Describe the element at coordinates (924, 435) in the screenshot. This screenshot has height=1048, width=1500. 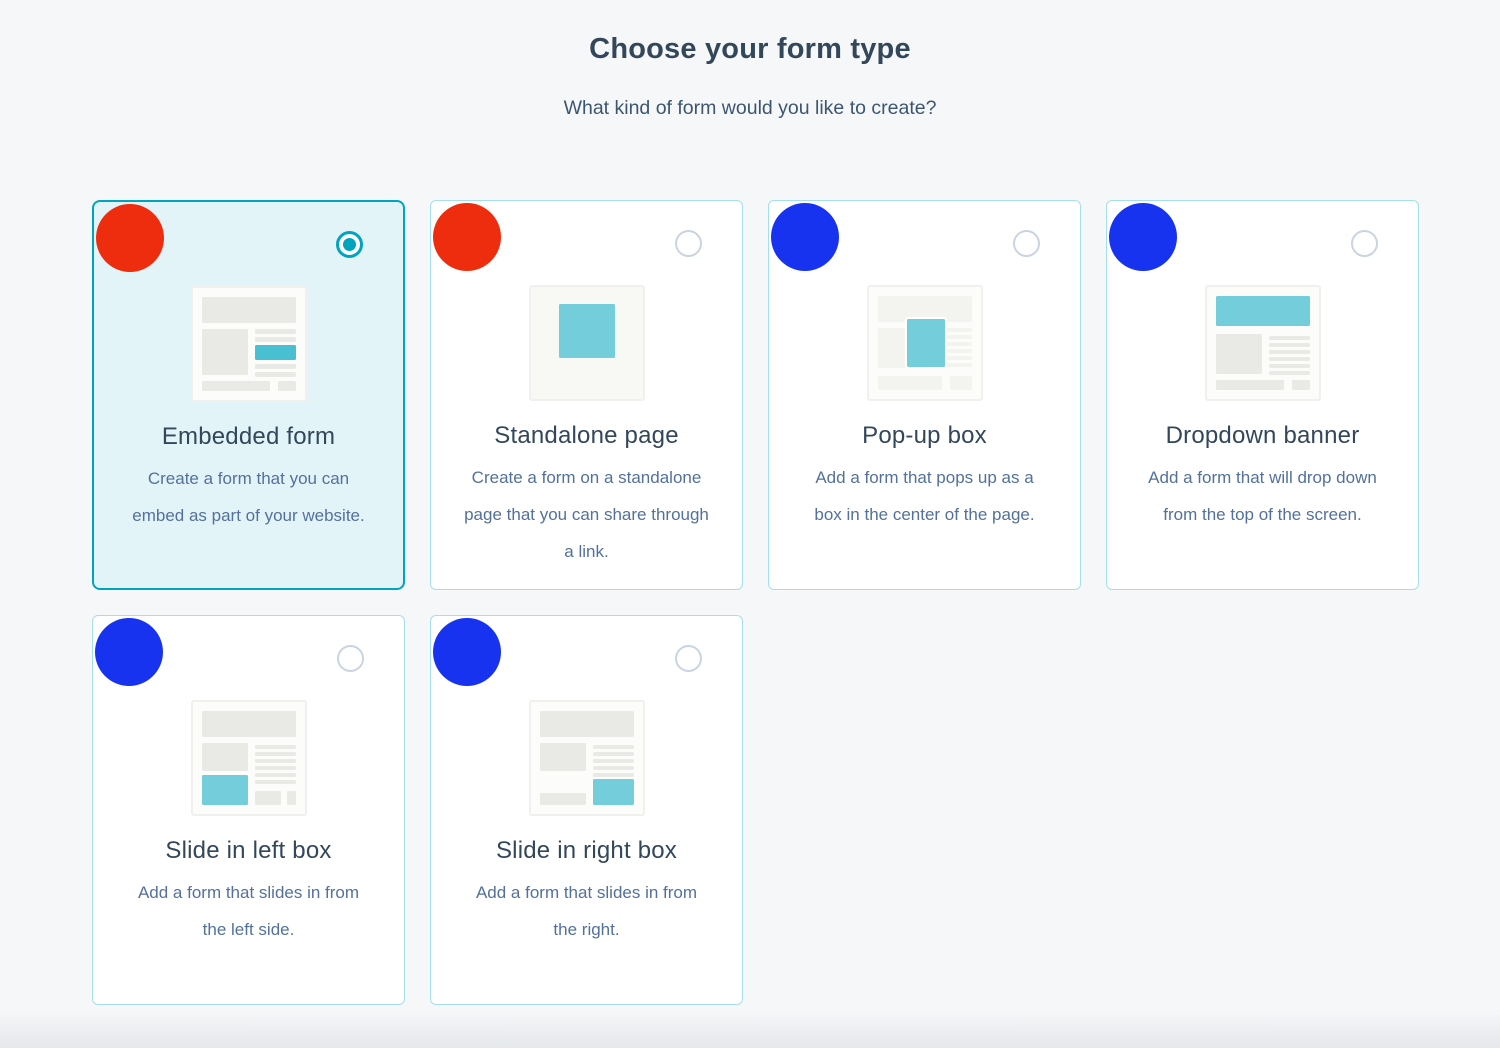
I see `card-title: Pop-up box` at that location.